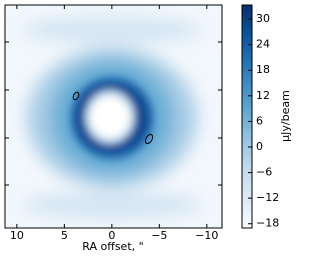 The width and height of the screenshot is (320, 260). I want to click on colorbar-tick-label: 18, so click(263, 69).